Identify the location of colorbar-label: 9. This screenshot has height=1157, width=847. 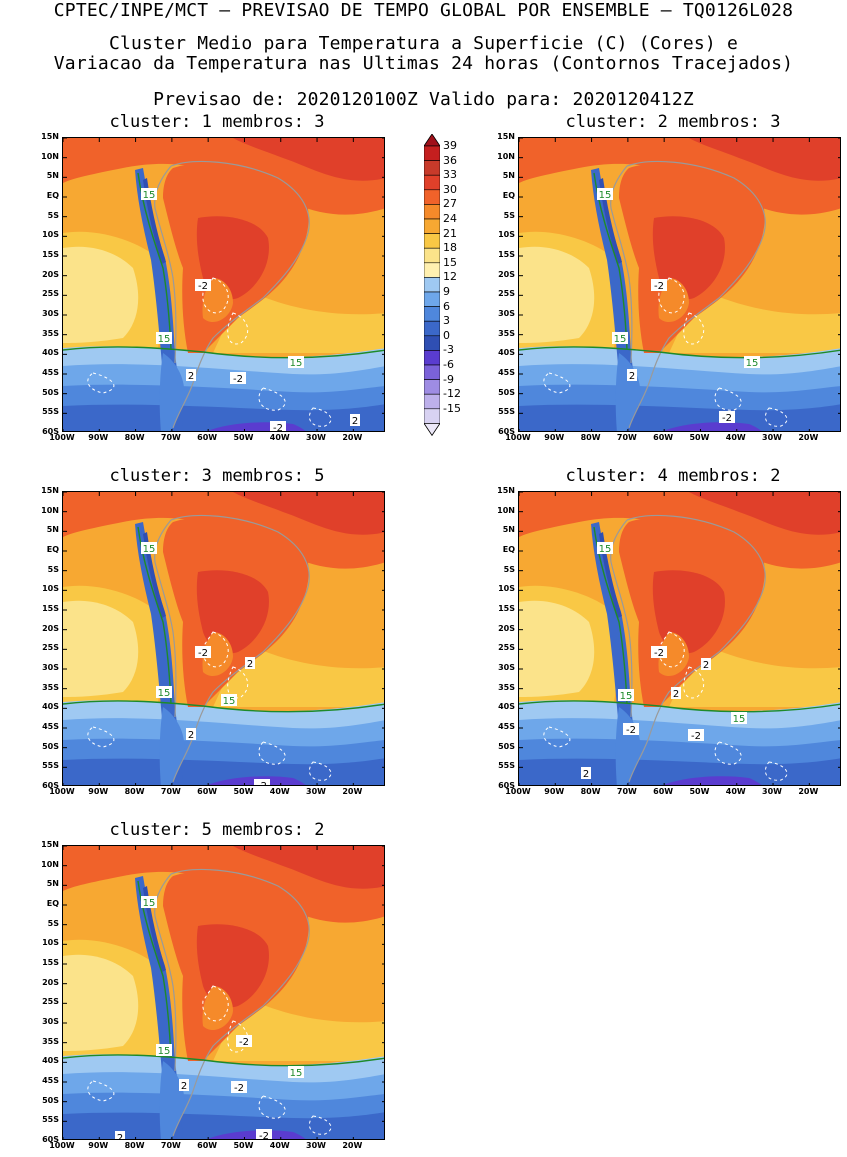
(446, 291).